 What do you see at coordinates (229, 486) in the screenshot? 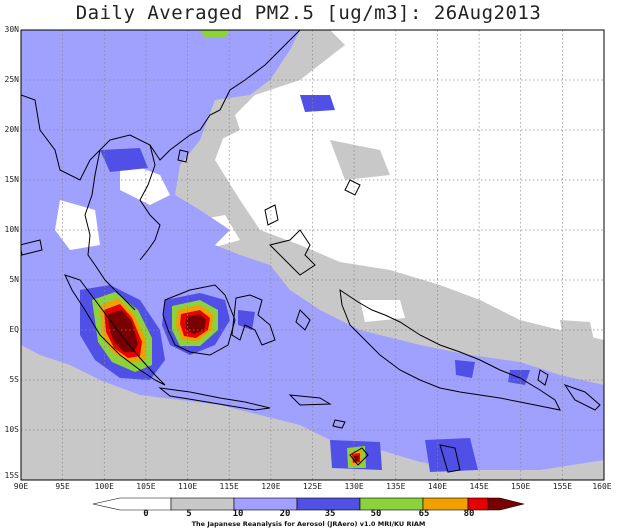
I see `lon-tick-label: 115E` at bounding box center [229, 486].